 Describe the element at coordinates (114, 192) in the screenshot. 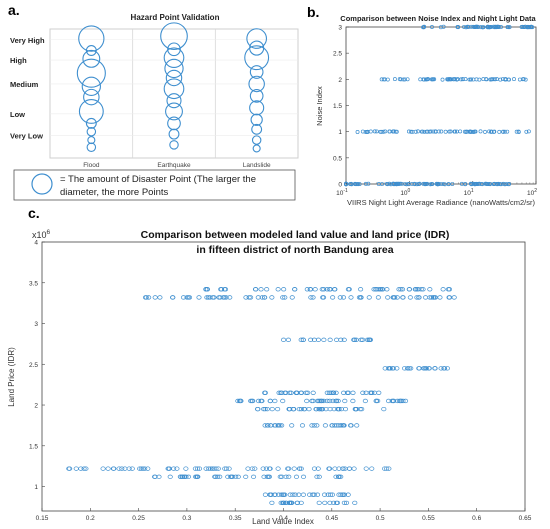

I see `hazard-legend-text-2: diameter, the more Points` at that location.